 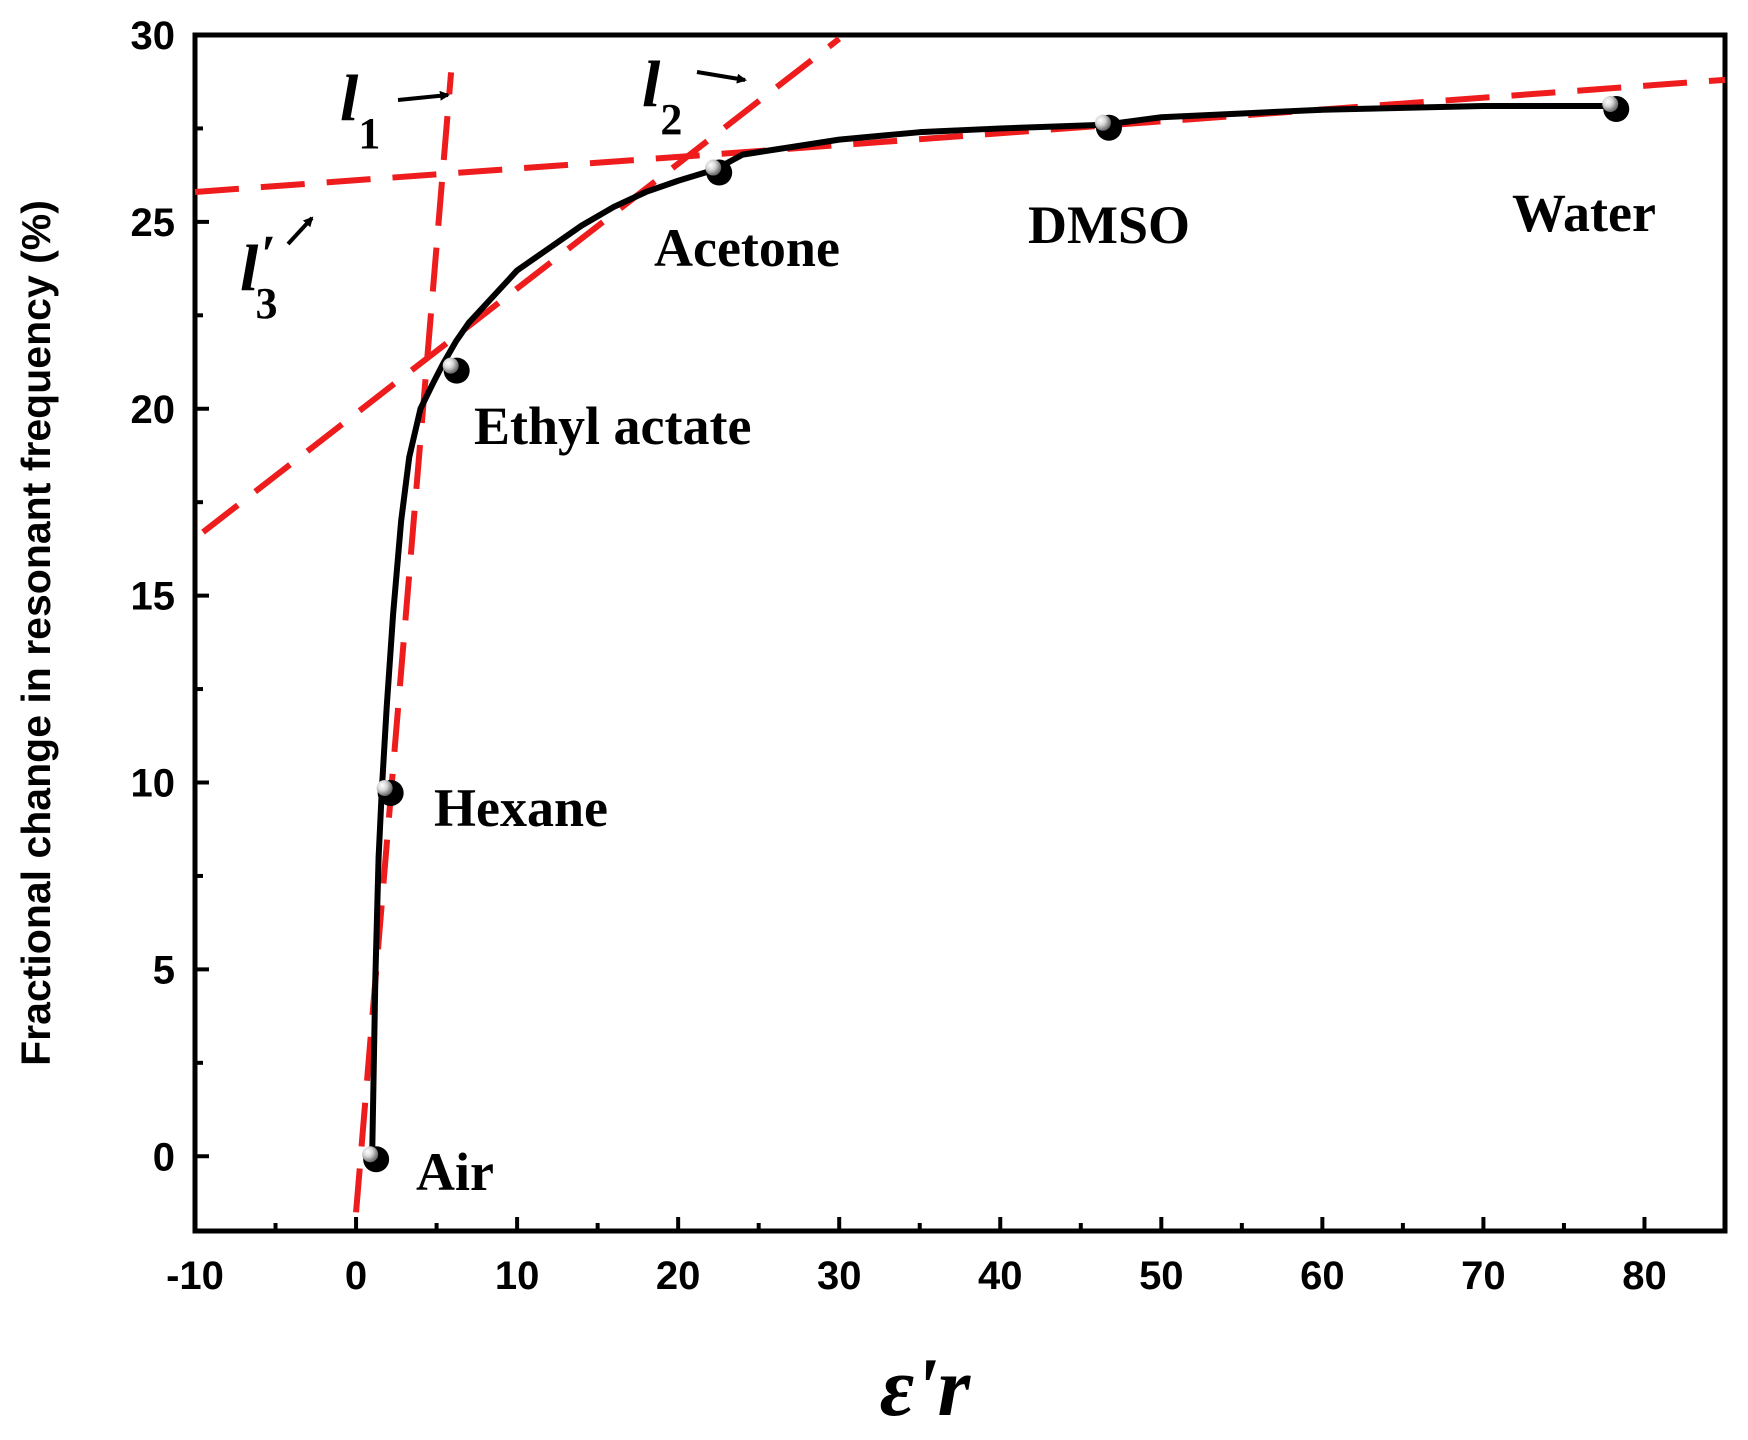 What do you see at coordinates (384, 787) in the screenshot?
I see `marker-hexane` at bounding box center [384, 787].